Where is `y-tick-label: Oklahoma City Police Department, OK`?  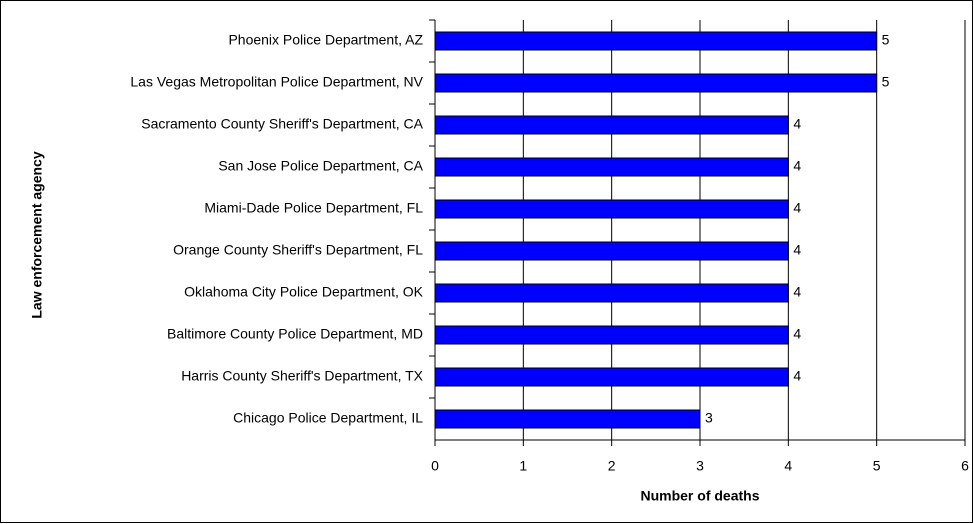
y-tick-label: Oklahoma City Police Department, OK is located at coordinates (304, 292).